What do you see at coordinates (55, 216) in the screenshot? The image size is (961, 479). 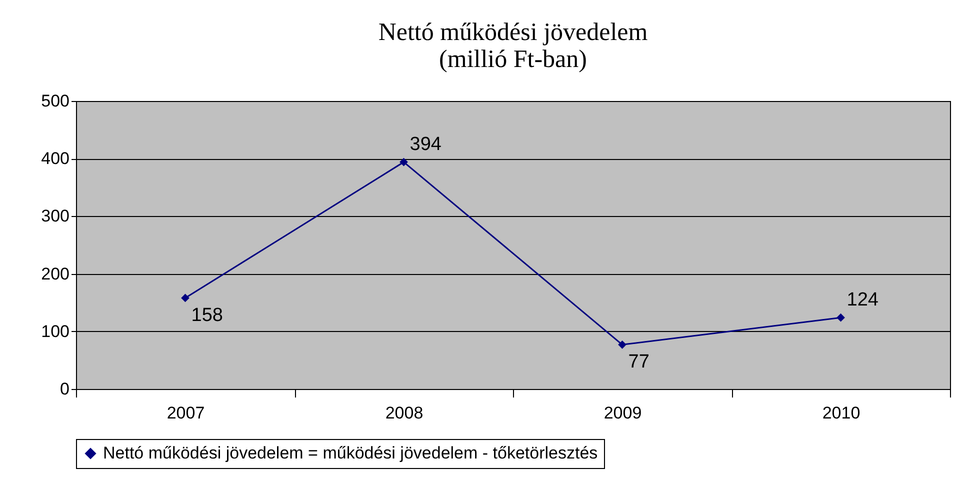 I see `y-tick-label: 300` at bounding box center [55, 216].